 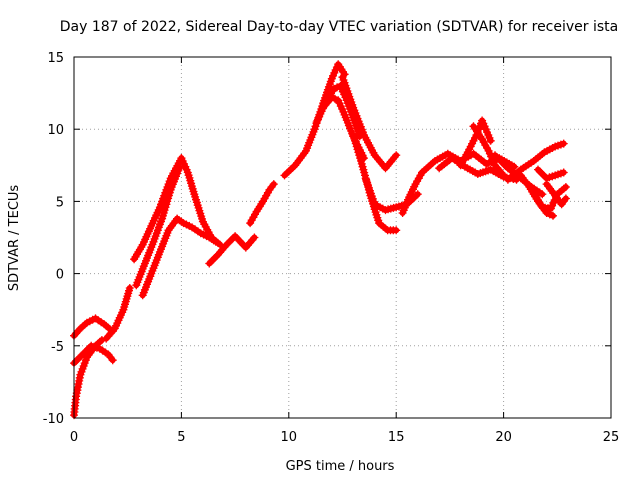 I want to click on y-tick-label: 15, so click(x=55, y=58).